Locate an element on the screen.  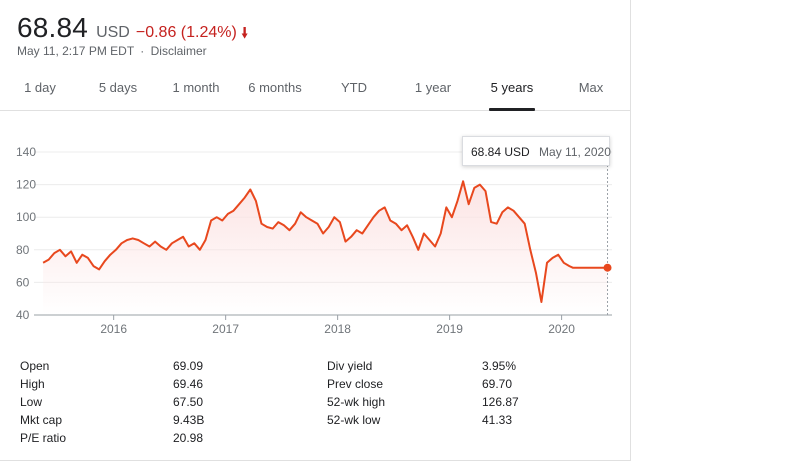
stat-row-open: Open 69.09 is located at coordinates (125, 366).